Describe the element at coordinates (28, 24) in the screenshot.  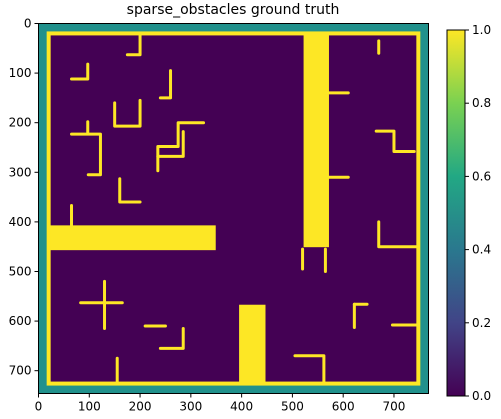
I see `y-tick-label-0: 0` at that location.